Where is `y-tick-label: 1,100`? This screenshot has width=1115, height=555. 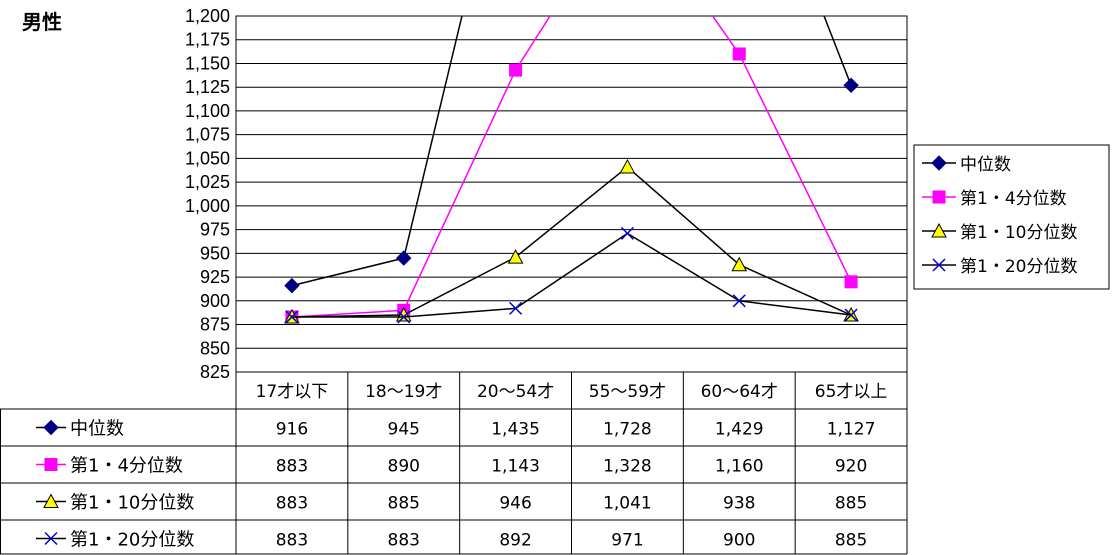 y-tick-label: 1,100 is located at coordinates (207, 111).